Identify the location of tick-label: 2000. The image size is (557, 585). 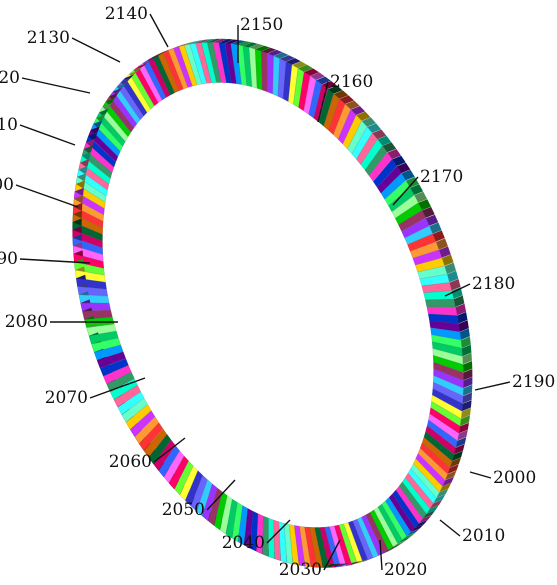
(514, 478).